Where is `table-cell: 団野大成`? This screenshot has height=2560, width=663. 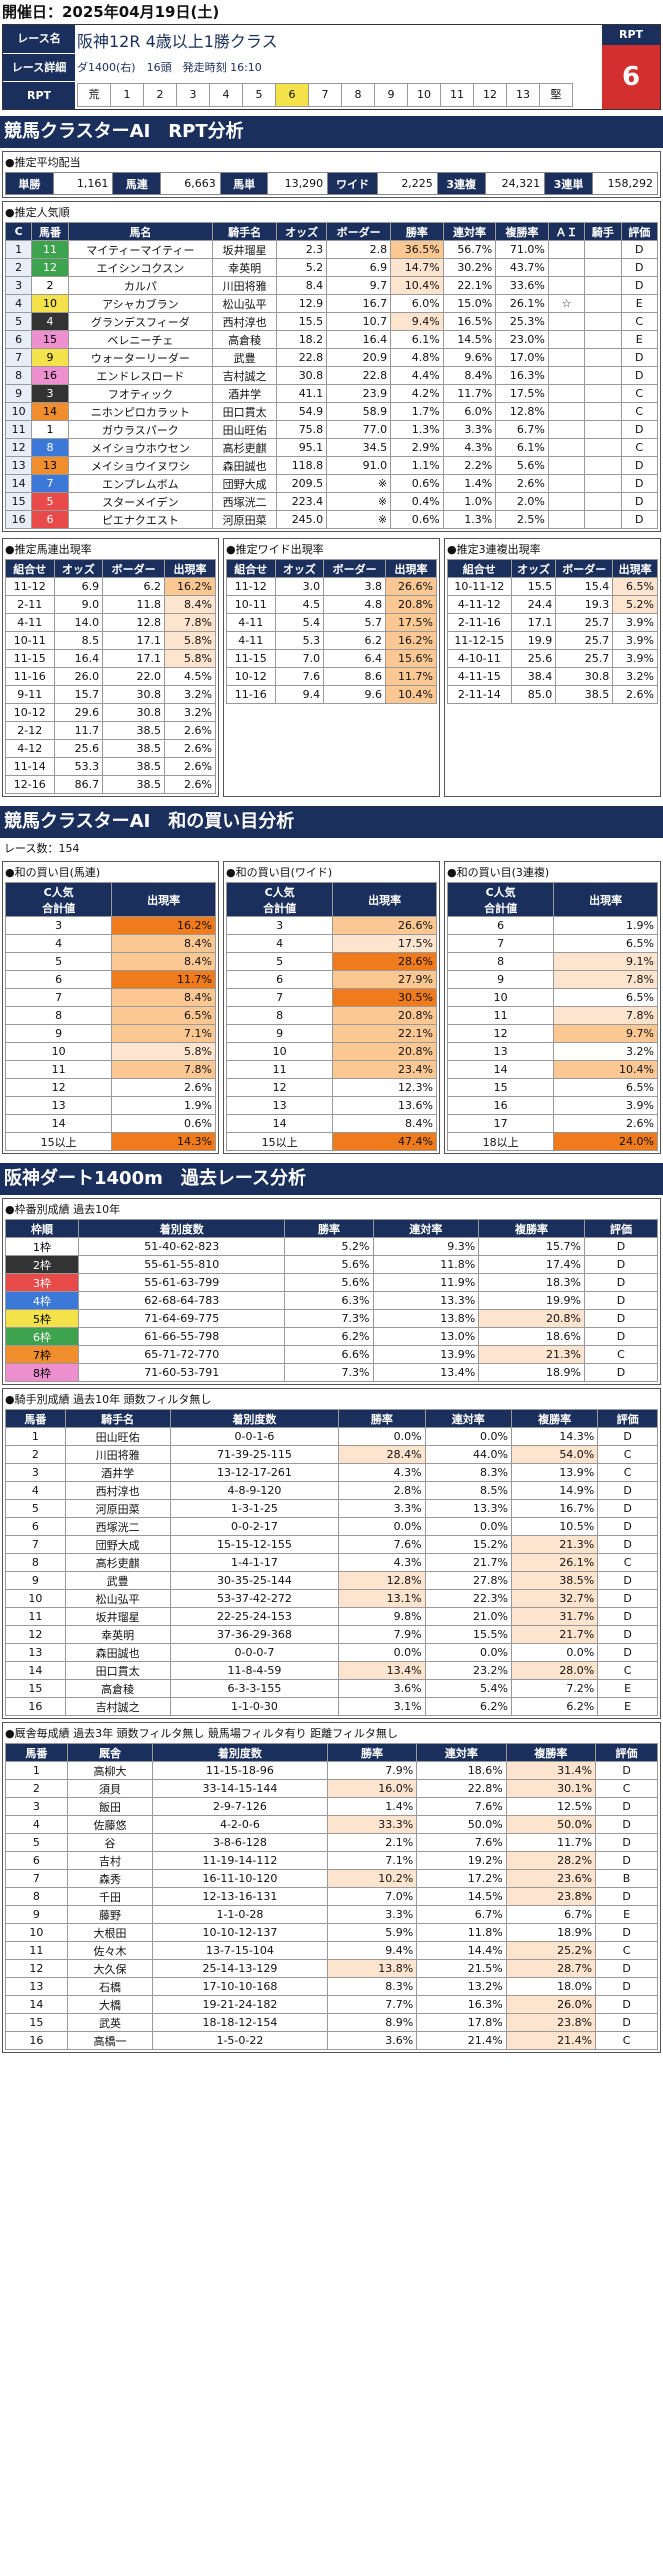
table-cell: 団野大成 is located at coordinates (117, 1544).